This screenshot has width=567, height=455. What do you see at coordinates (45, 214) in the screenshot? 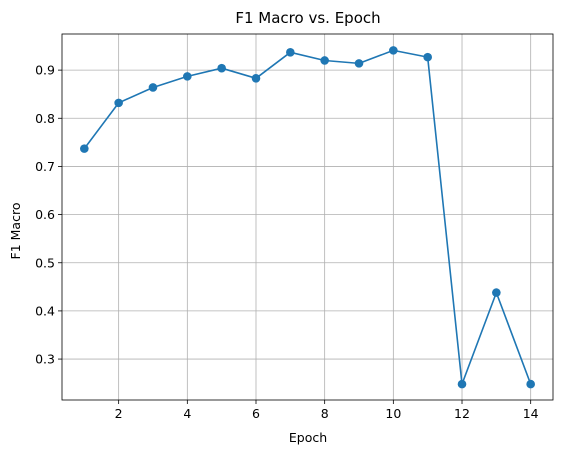
I see `y-tick-label: 0.6` at bounding box center [45, 214].